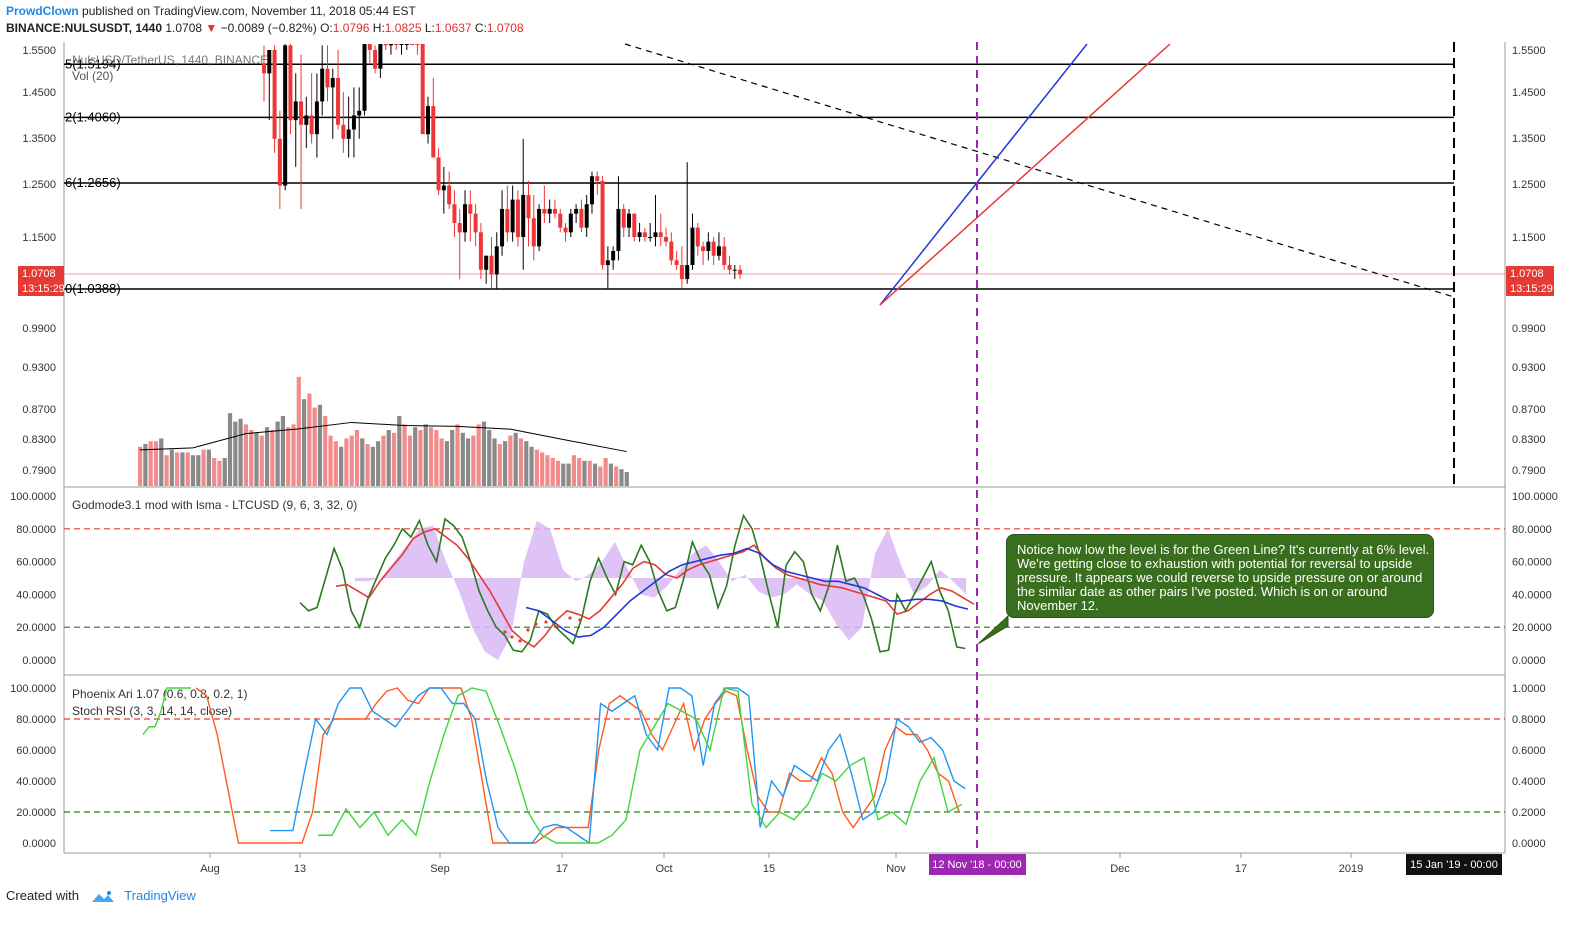 This screenshot has height=925, width=1586. What do you see at coordinates (39, 139) in the screenshot?
I see `price-tick-left: 1.3500` at bounding box center [39, 139].